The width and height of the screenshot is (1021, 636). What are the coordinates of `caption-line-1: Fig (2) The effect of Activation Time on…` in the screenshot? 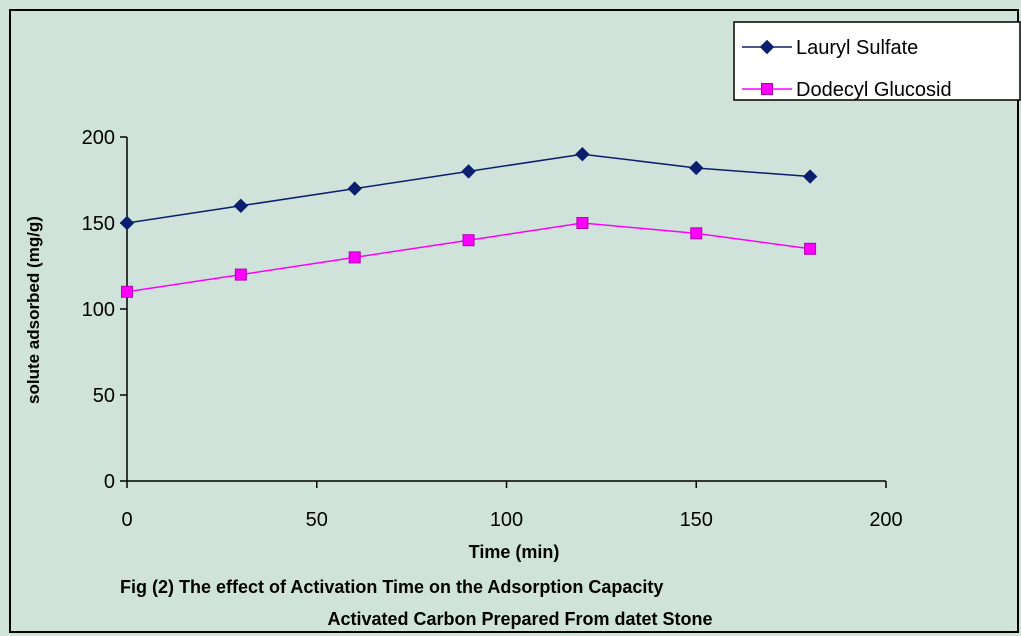 It's located at (391, 587).